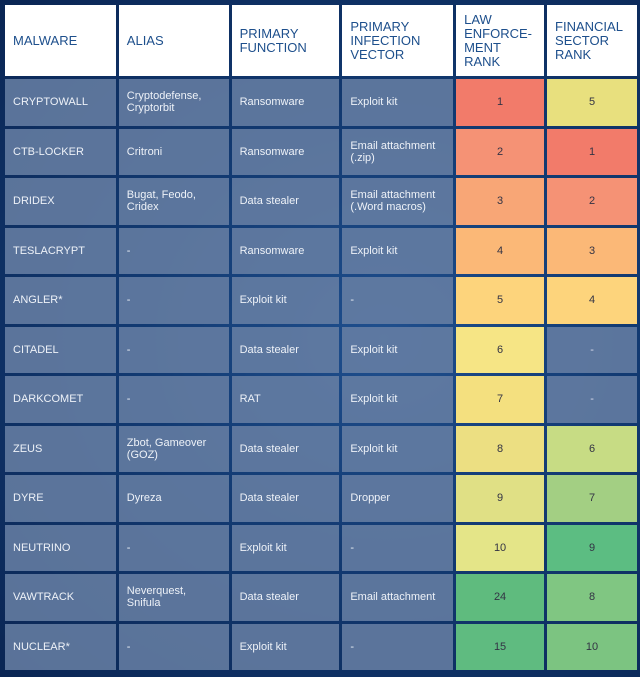  Describe the element at coordinates (60, 547) in the screenshot. I see `malware-name: NEUTRINO` at that location.